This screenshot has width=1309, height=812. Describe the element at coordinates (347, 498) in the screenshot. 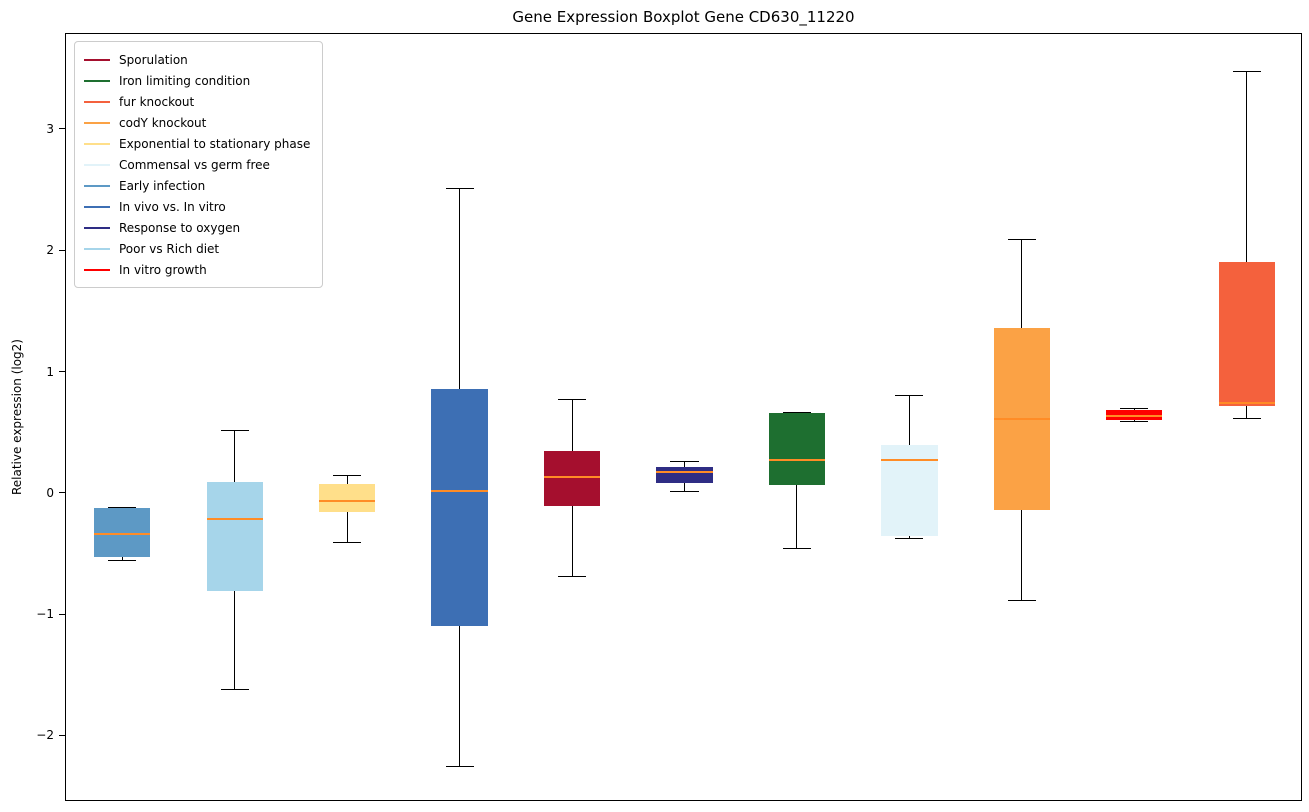

I see `box-exponential-to-stationary-phase` at that location.